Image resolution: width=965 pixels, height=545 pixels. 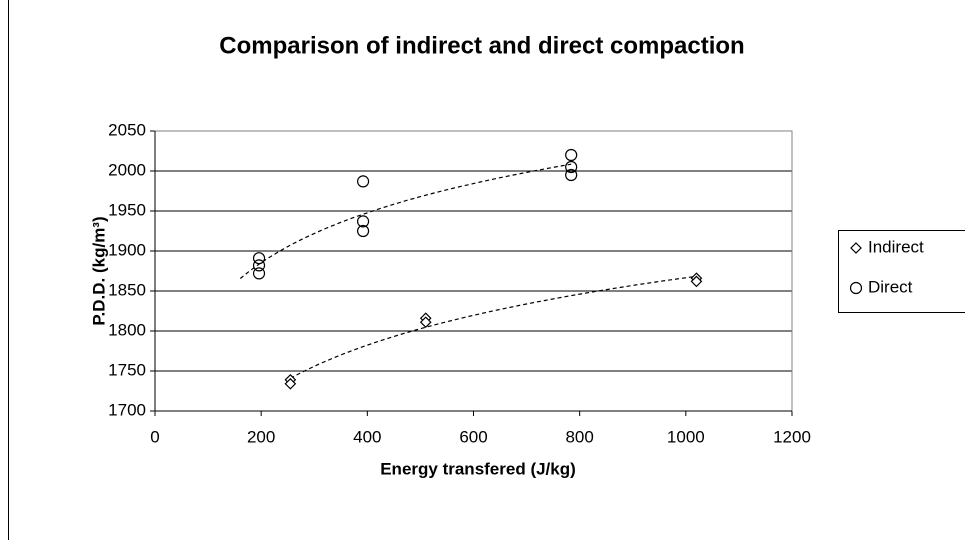 I want to click on y-tick-label: 2000, so click(x=127, y=169).